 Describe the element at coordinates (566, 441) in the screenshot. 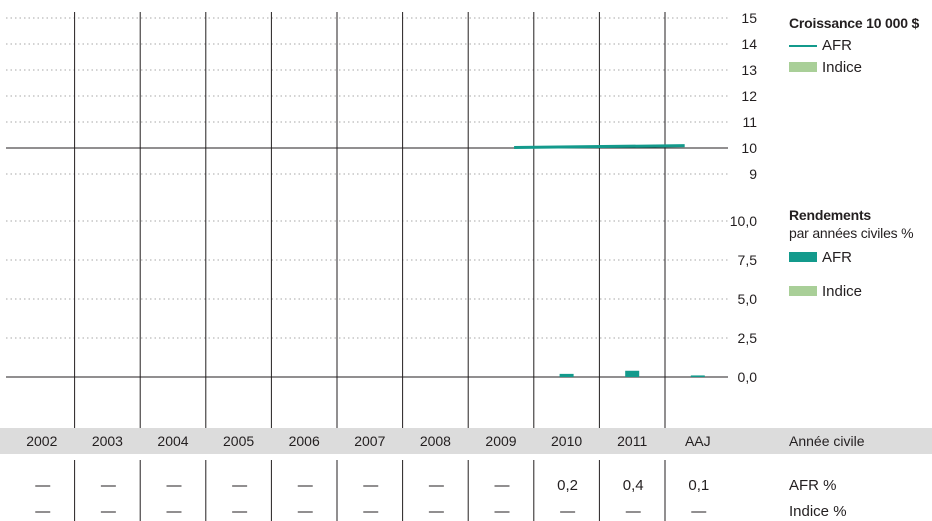

I see `category-label: 2010` at that location.